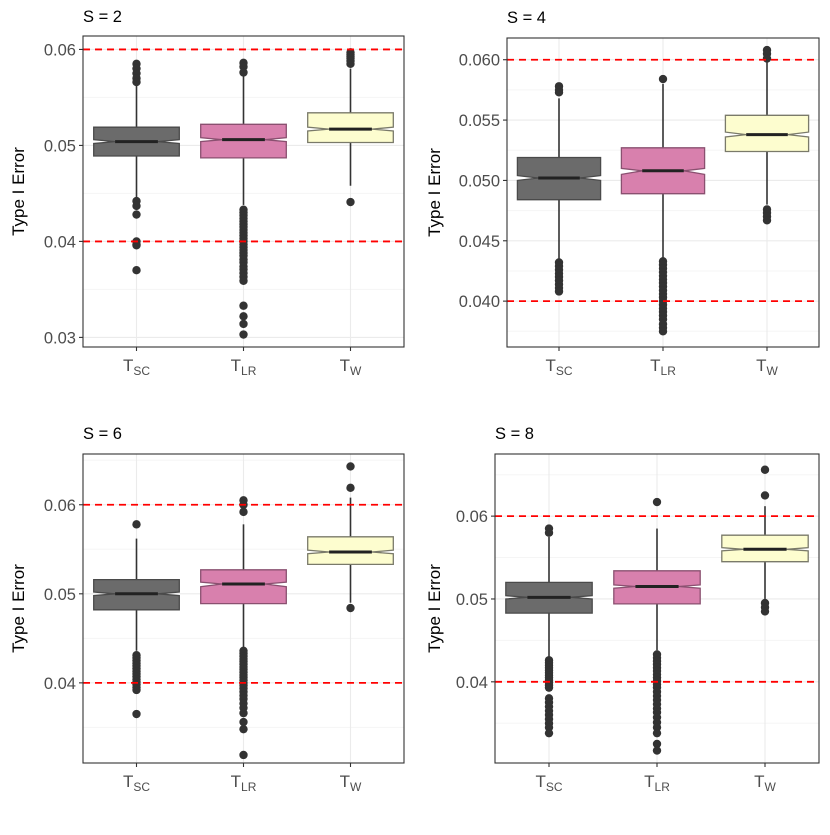 This screenshot has height=835, width=830. I want to click on panel-title: S = 4, so click(526, 18).